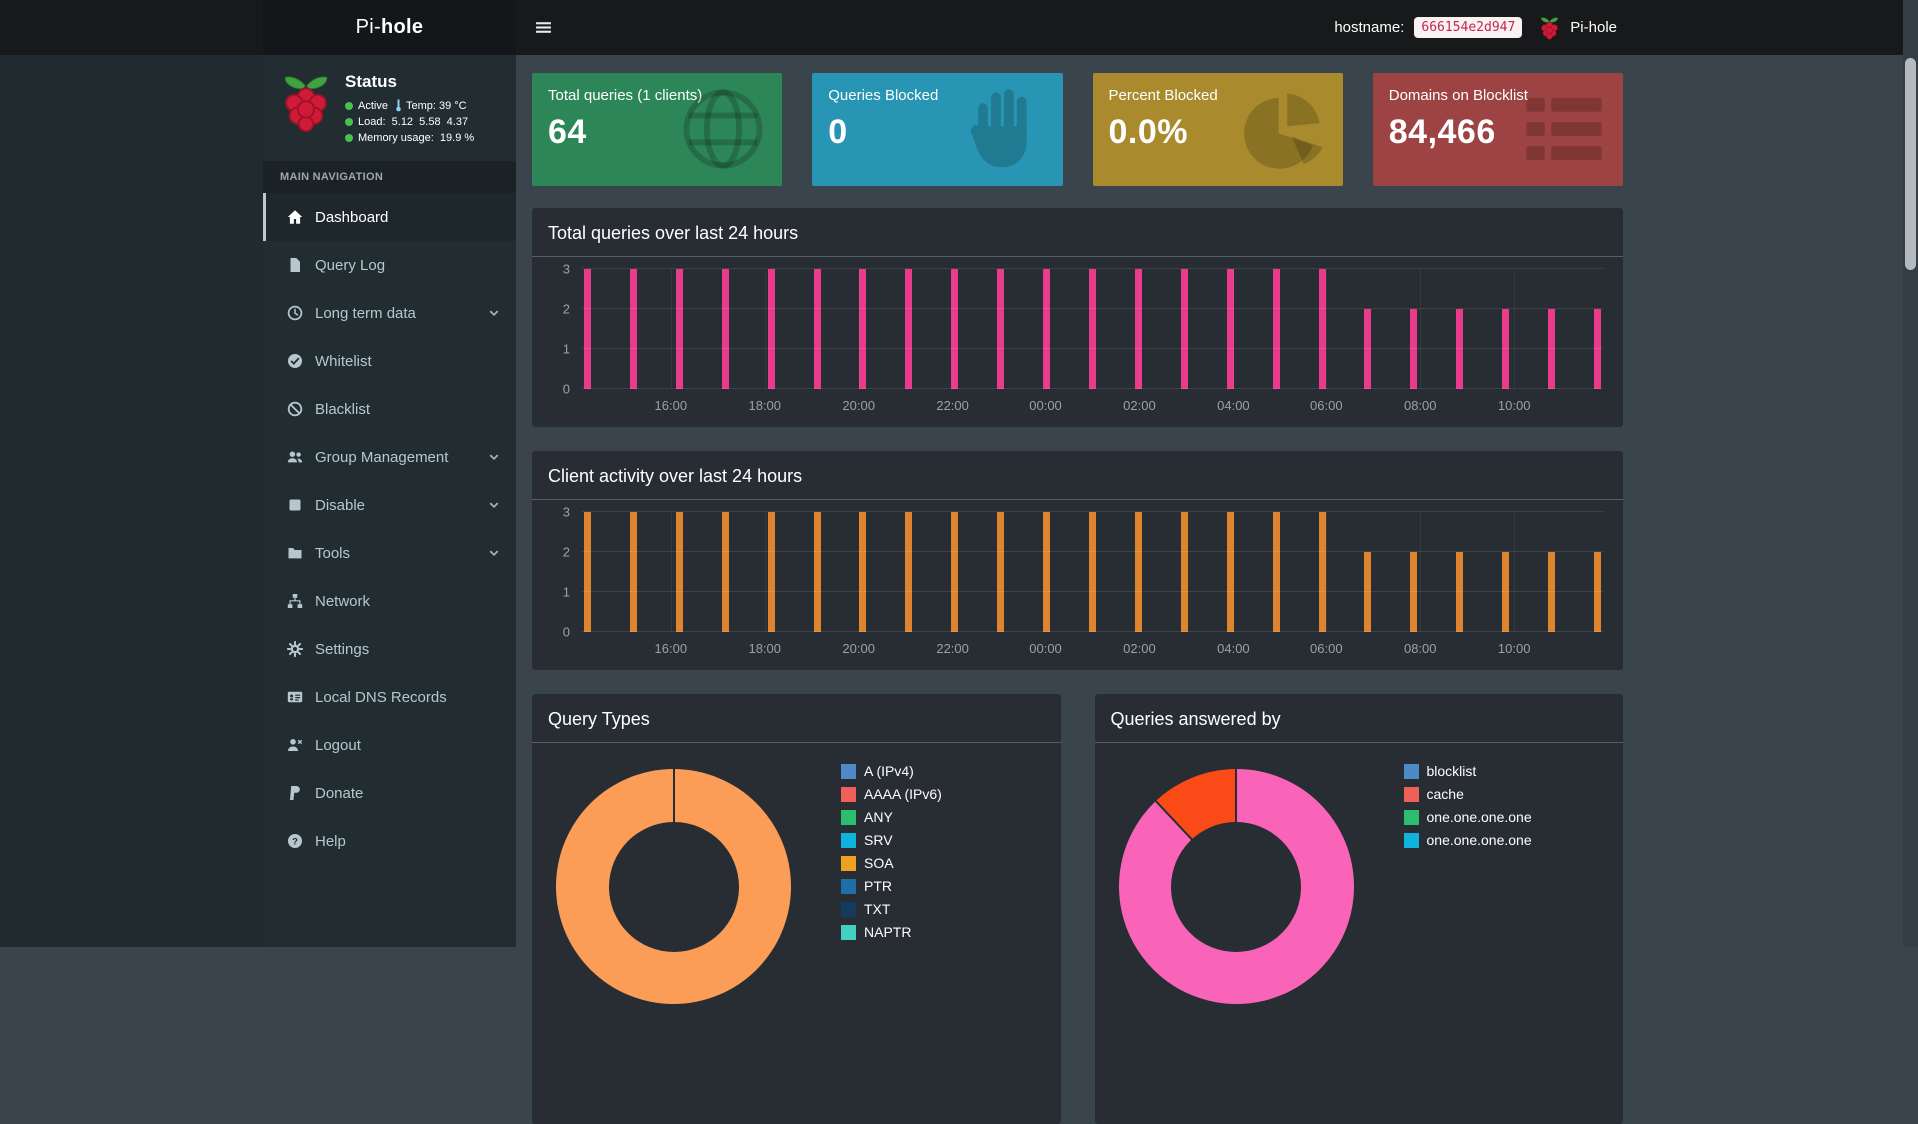 The height and width of the screenshot is (1124, 1918). I want to click on sidebar-item-long-term-data: Long term data, so click(389, 313).